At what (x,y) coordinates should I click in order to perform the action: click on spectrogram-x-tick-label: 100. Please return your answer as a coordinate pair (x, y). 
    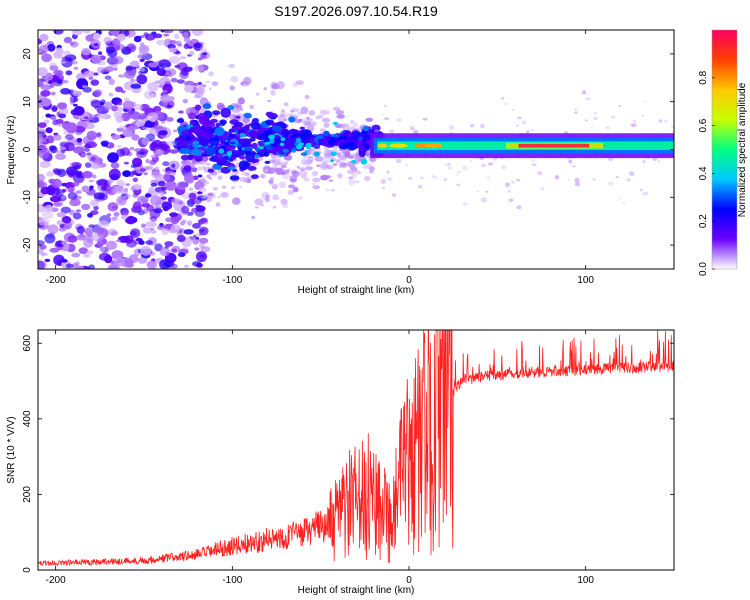
    Looking at the image, I should click on (585, 280).